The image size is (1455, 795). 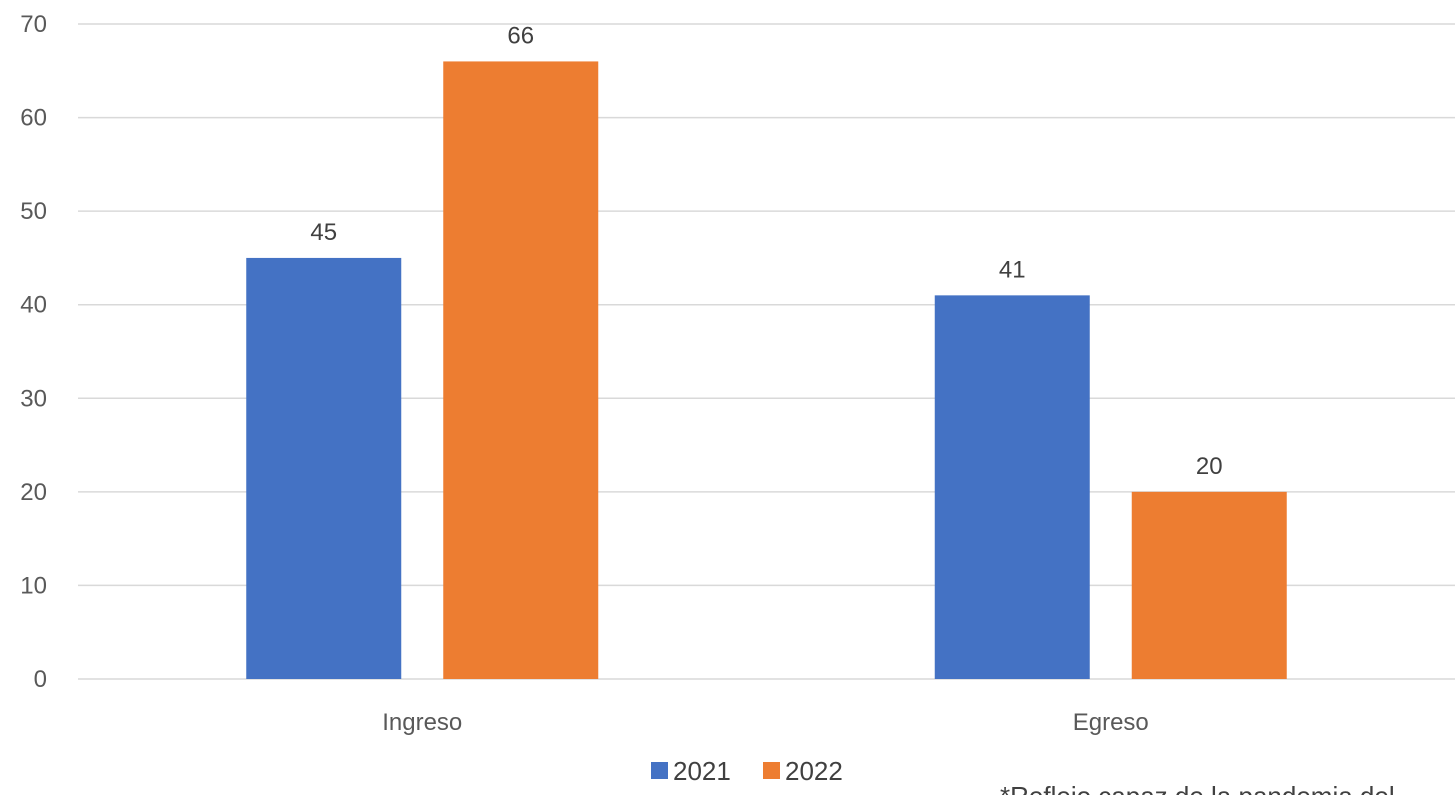 I want to click on data-label-egreso-2021: 41, so click(x=1012, y=269).